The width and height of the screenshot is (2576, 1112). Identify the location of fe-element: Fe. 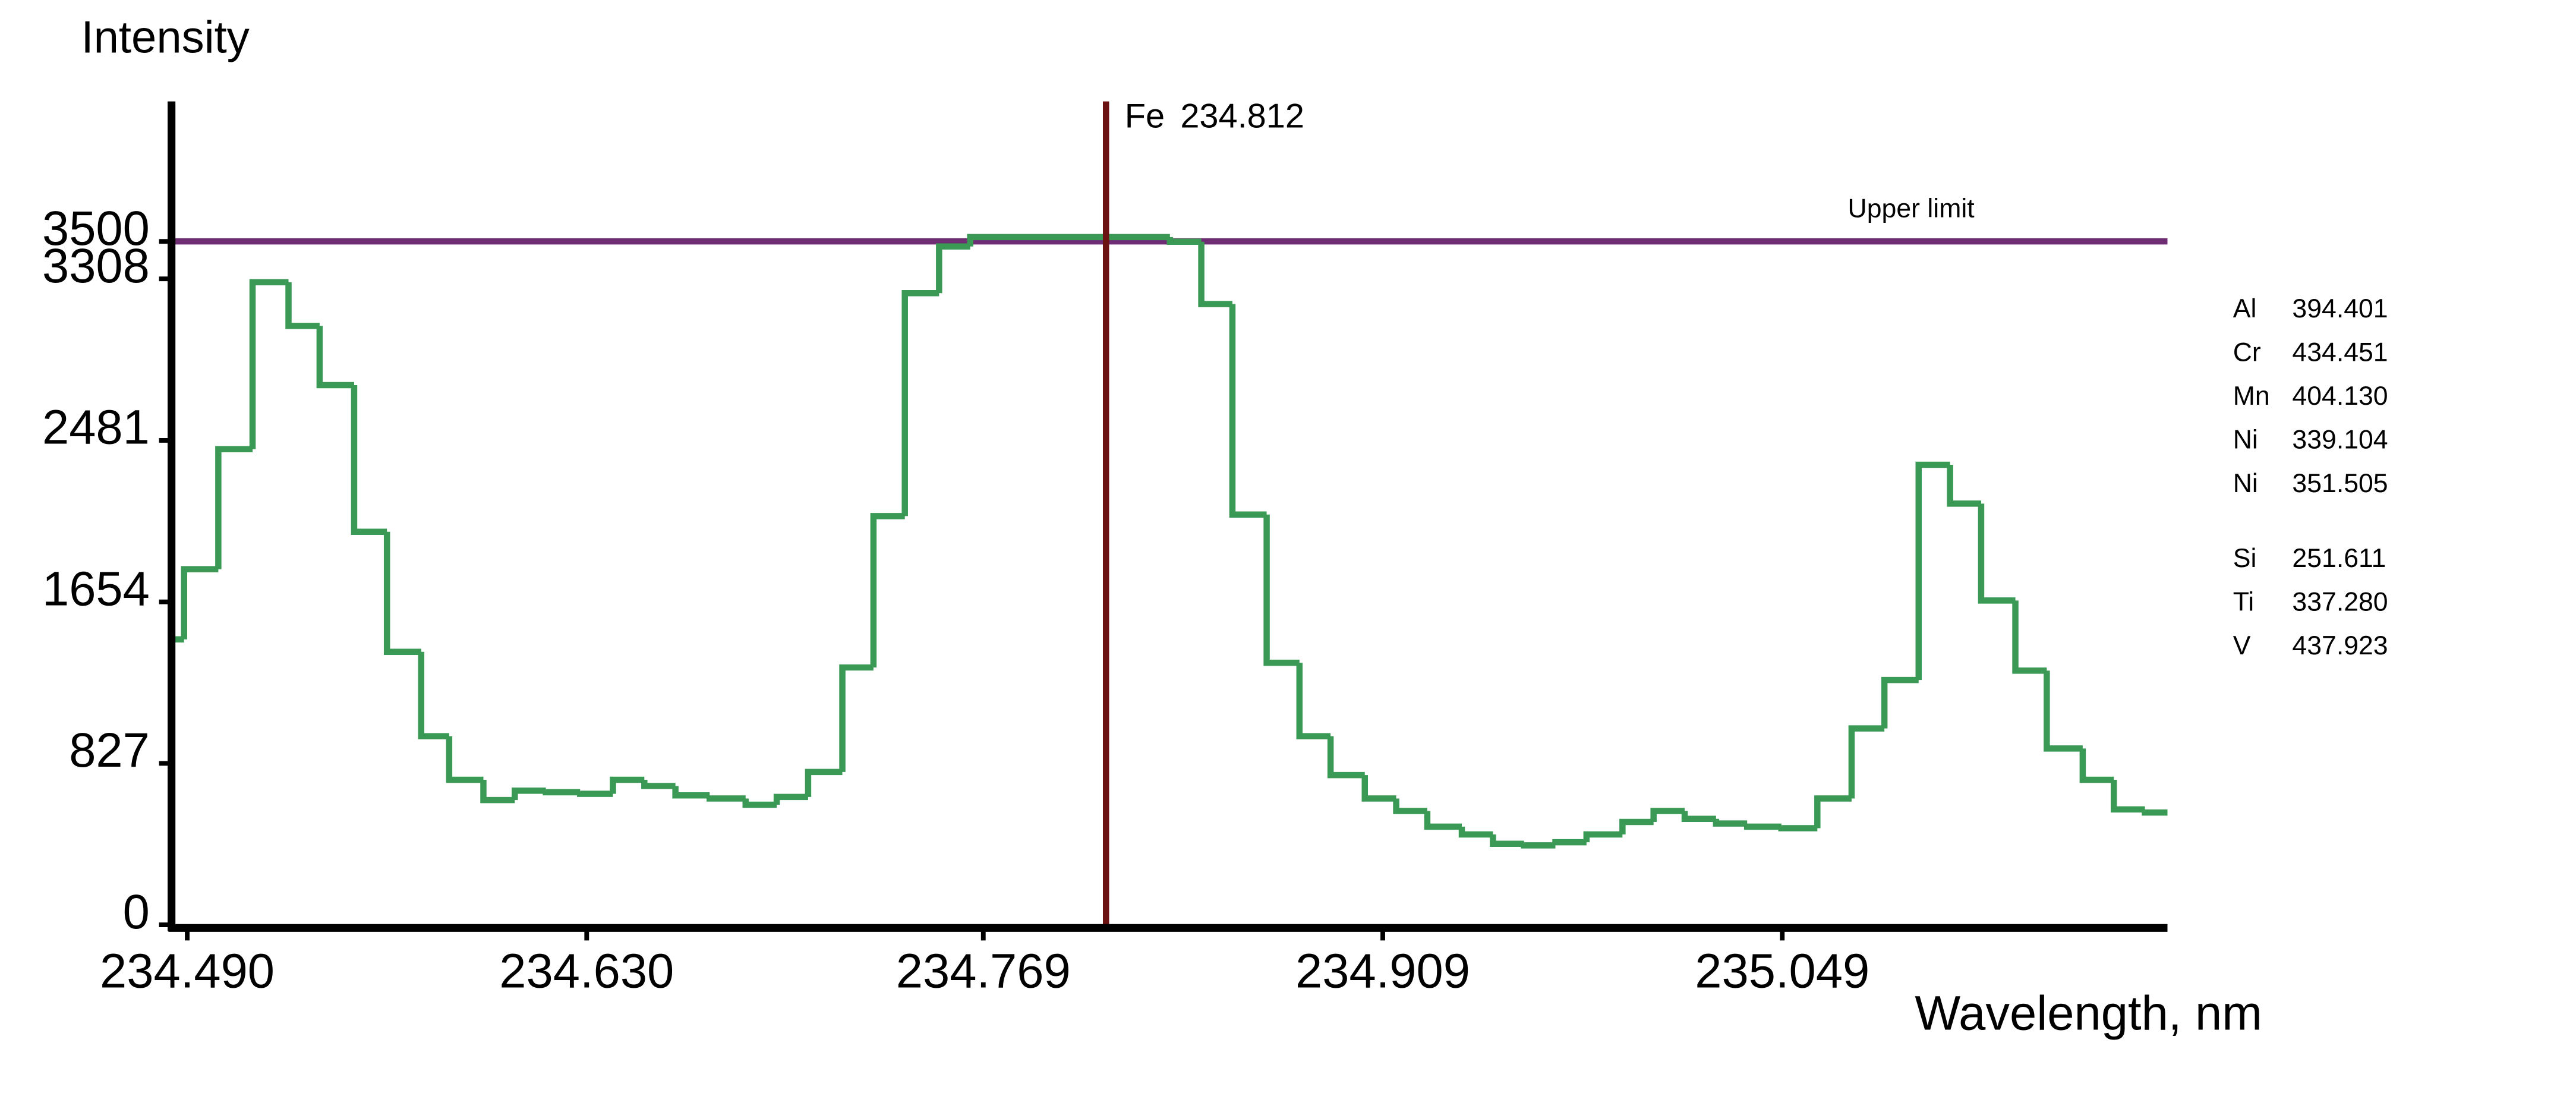
(1145, 116).